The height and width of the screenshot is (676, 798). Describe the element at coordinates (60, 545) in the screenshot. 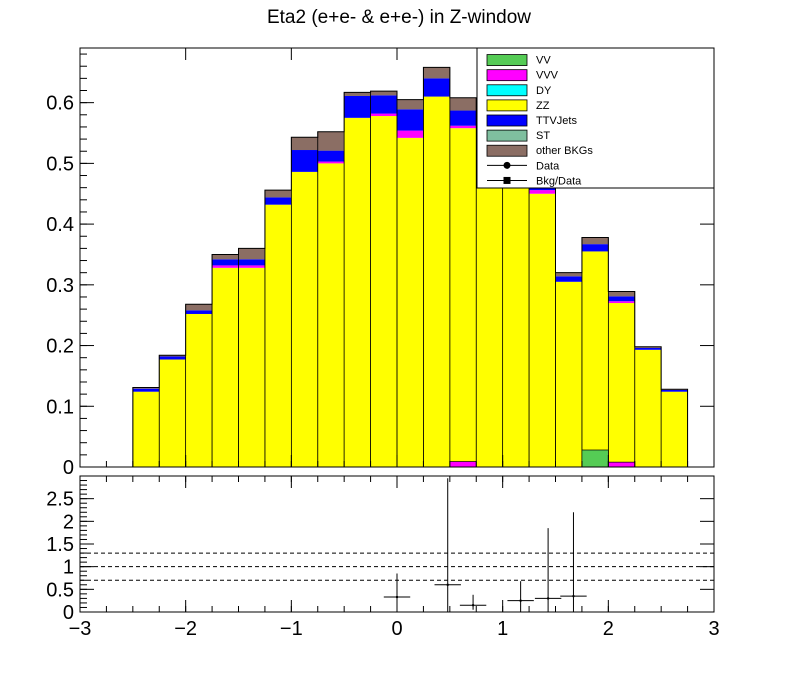

I see `ratio-y-tick-label: 1.5` at that location.